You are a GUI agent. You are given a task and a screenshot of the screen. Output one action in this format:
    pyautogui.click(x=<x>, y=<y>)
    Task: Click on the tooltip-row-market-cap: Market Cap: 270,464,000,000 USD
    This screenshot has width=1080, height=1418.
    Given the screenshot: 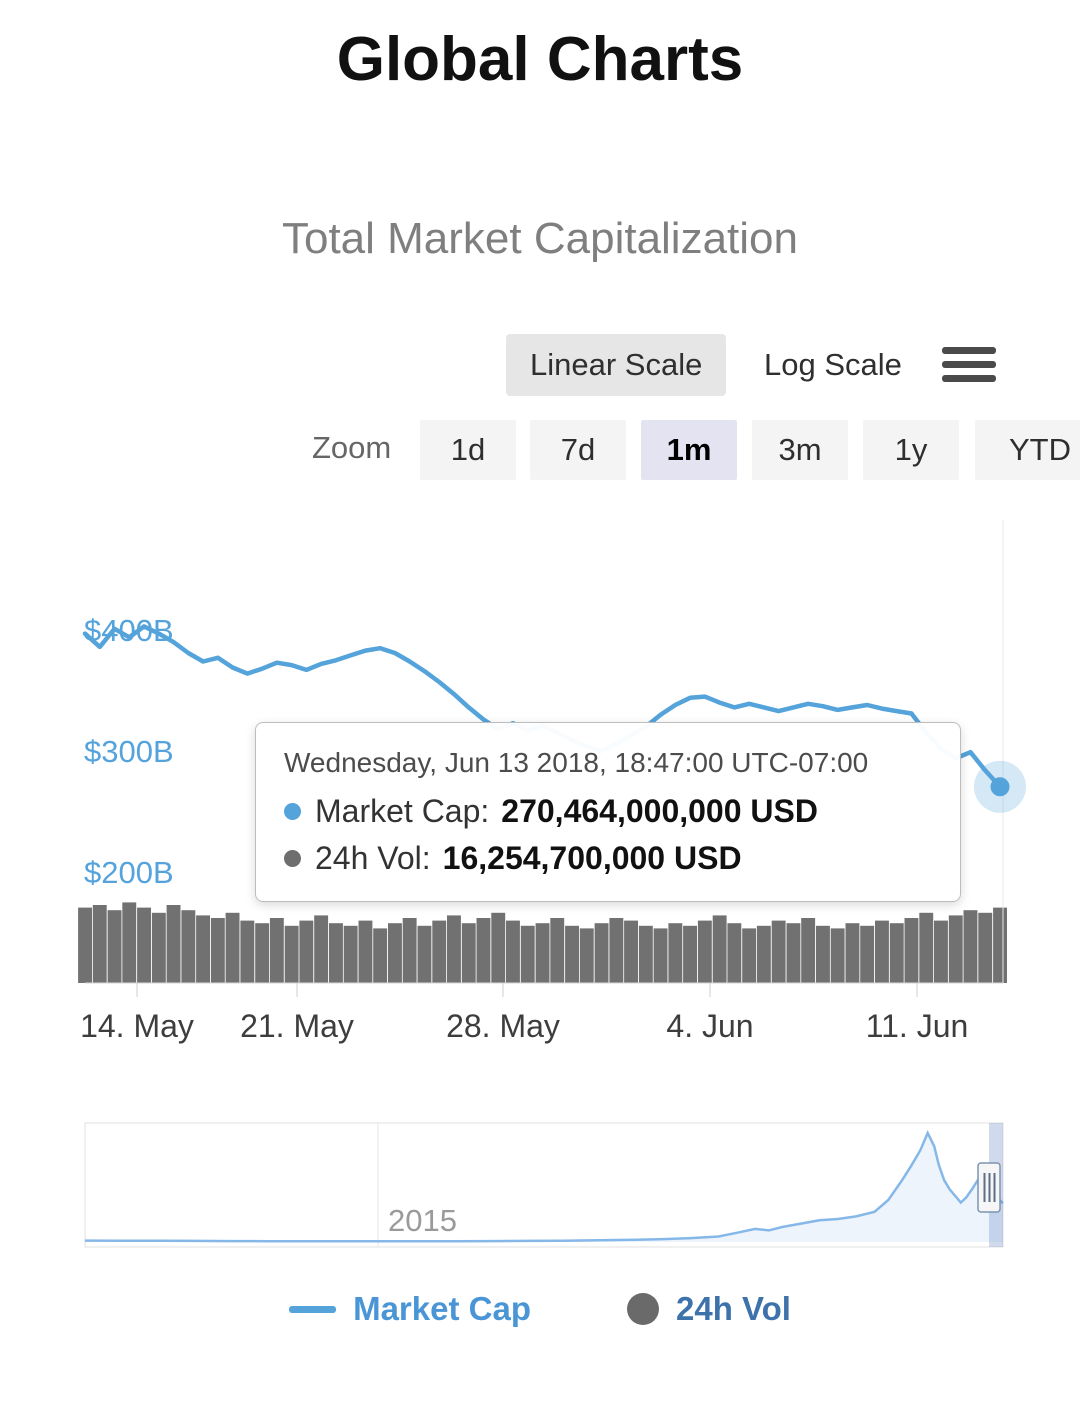 What is the action you would take?
    pyautogui.click(x=608, y=811)
    